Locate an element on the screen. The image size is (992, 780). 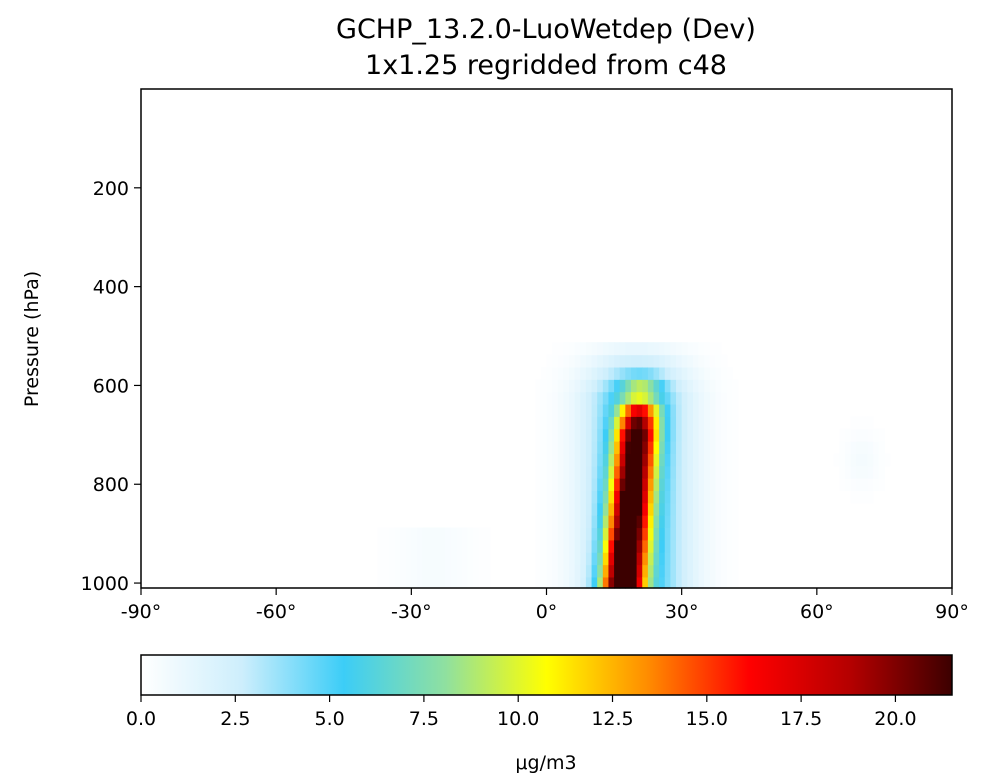
y-axis-label: Pressure (hPa) is located at coordinates (32, 339).